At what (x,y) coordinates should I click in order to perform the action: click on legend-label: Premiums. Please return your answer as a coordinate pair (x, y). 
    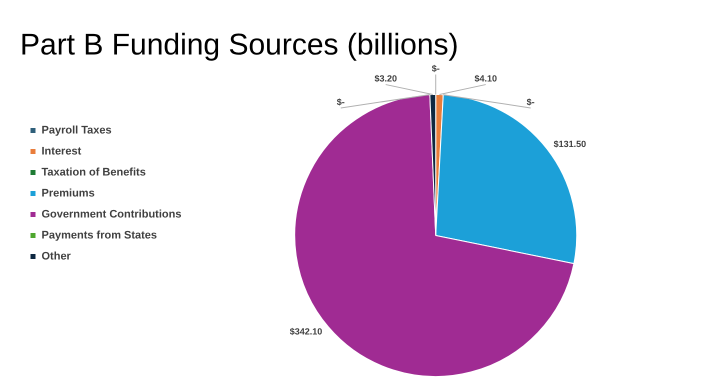
    Looking at the image, I should click on (68, 194).